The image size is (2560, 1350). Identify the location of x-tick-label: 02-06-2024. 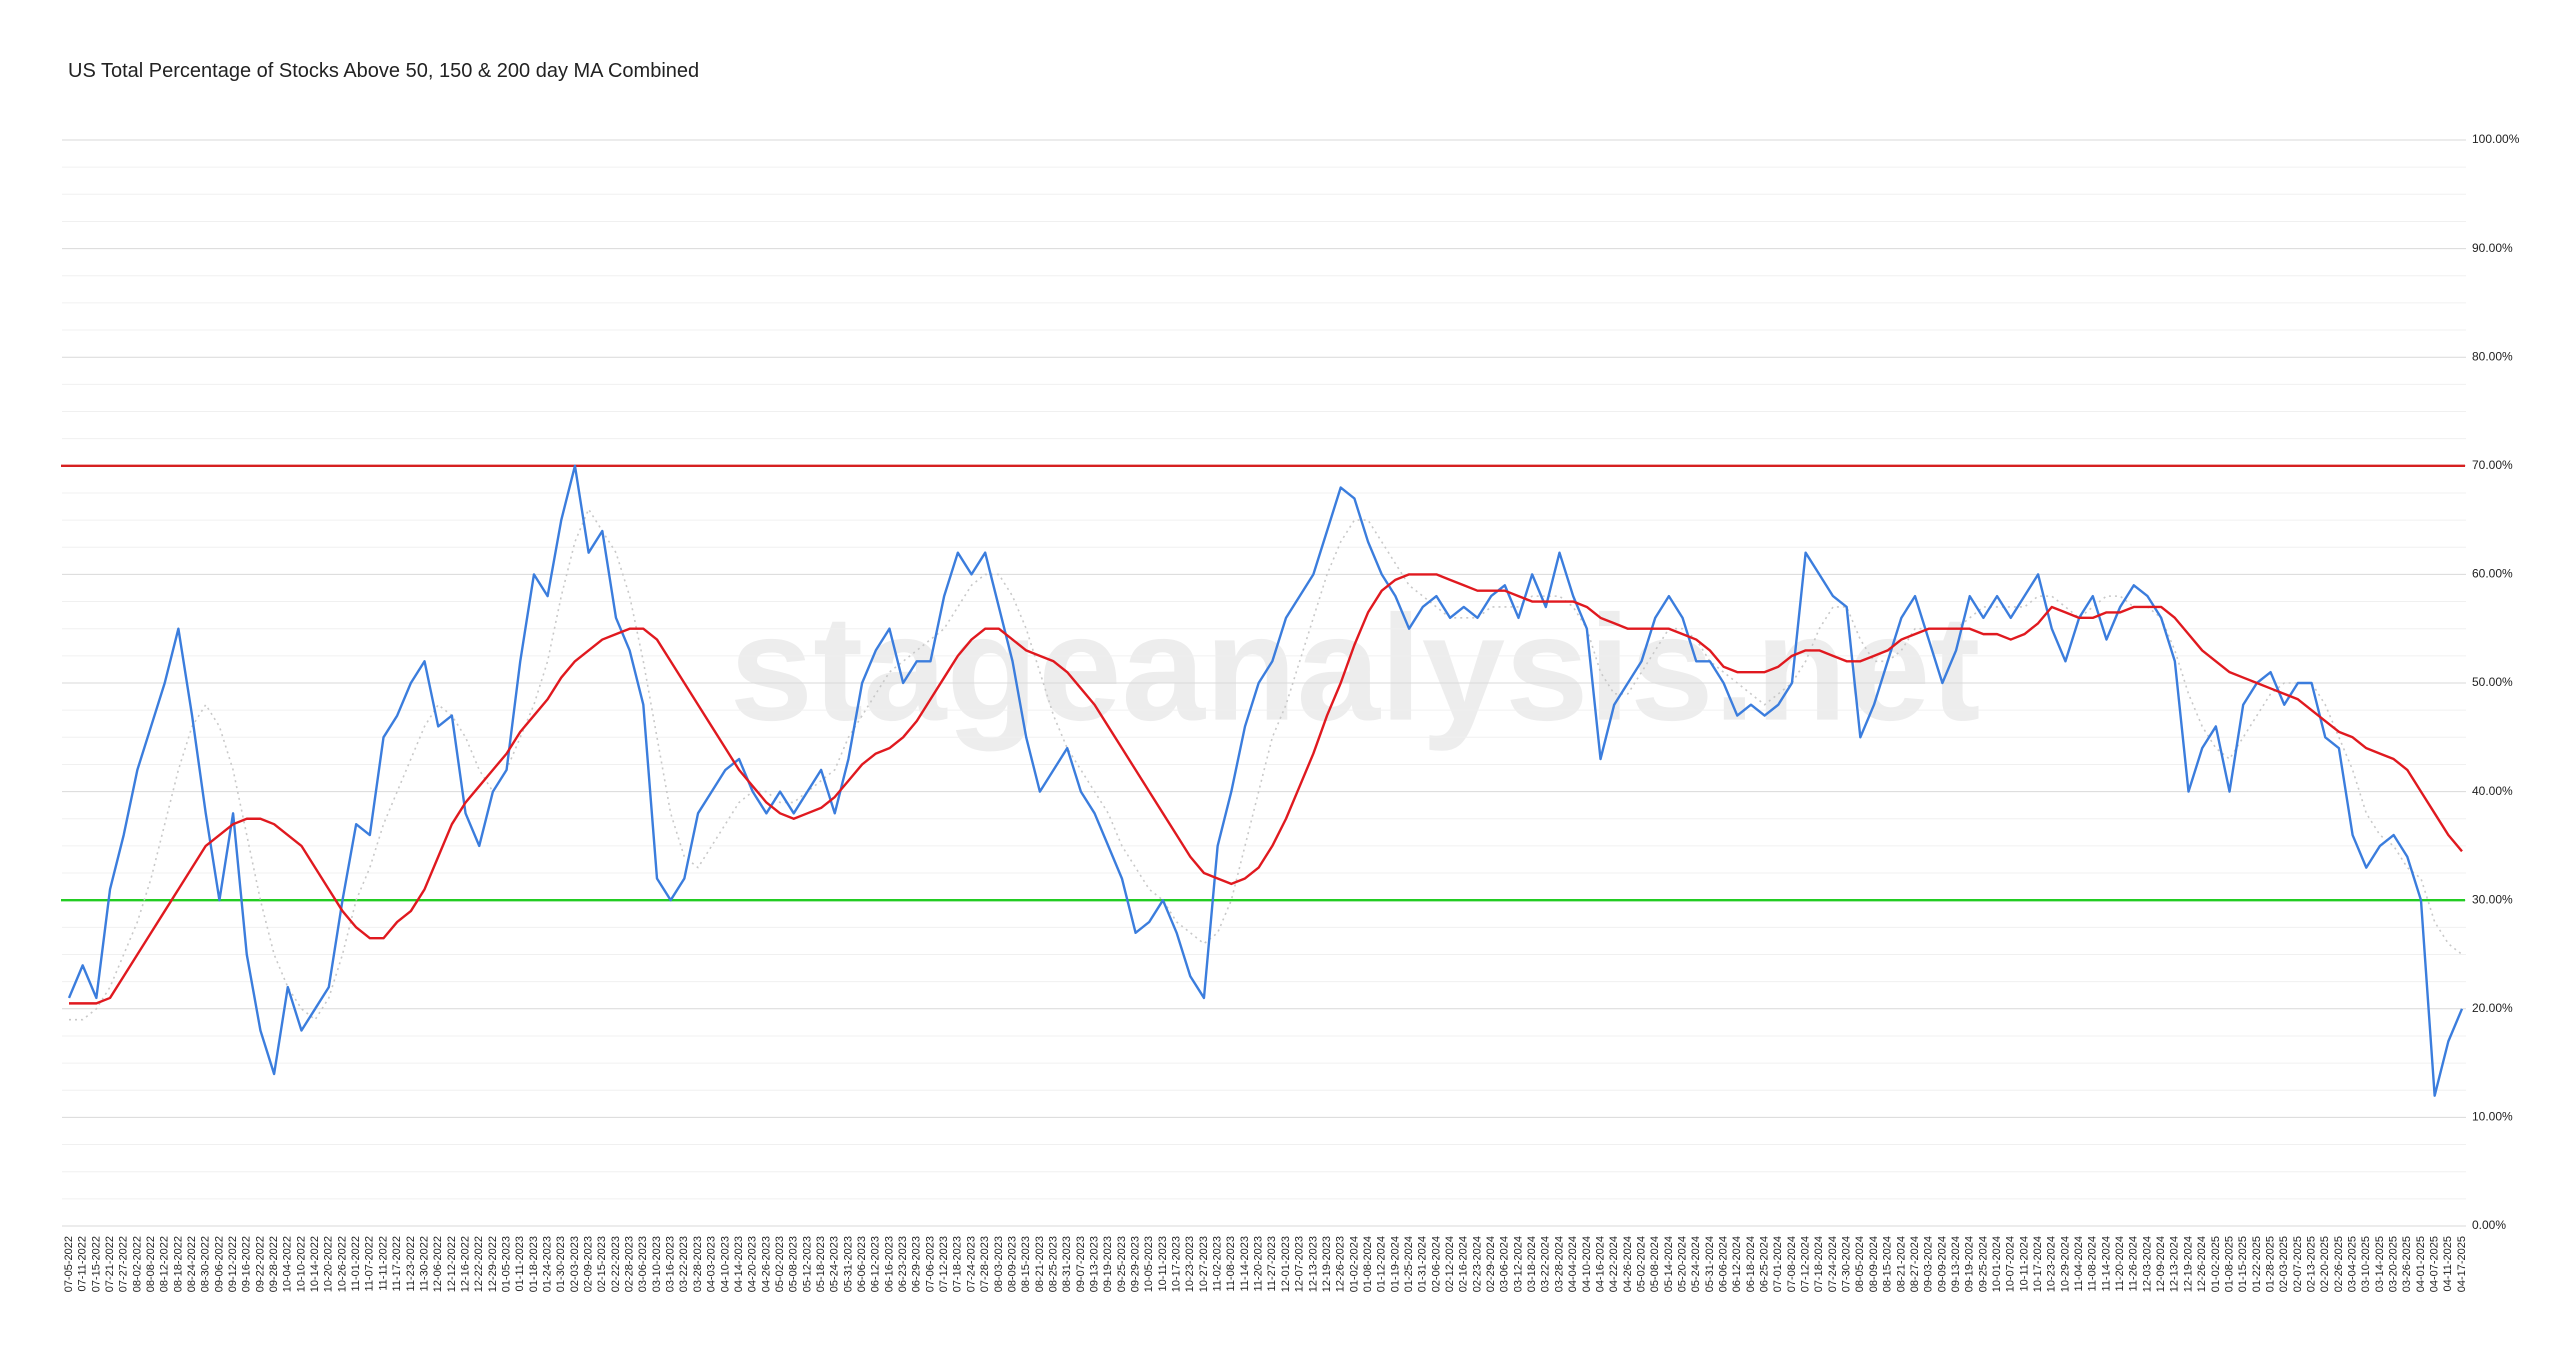
(1436, 1264).